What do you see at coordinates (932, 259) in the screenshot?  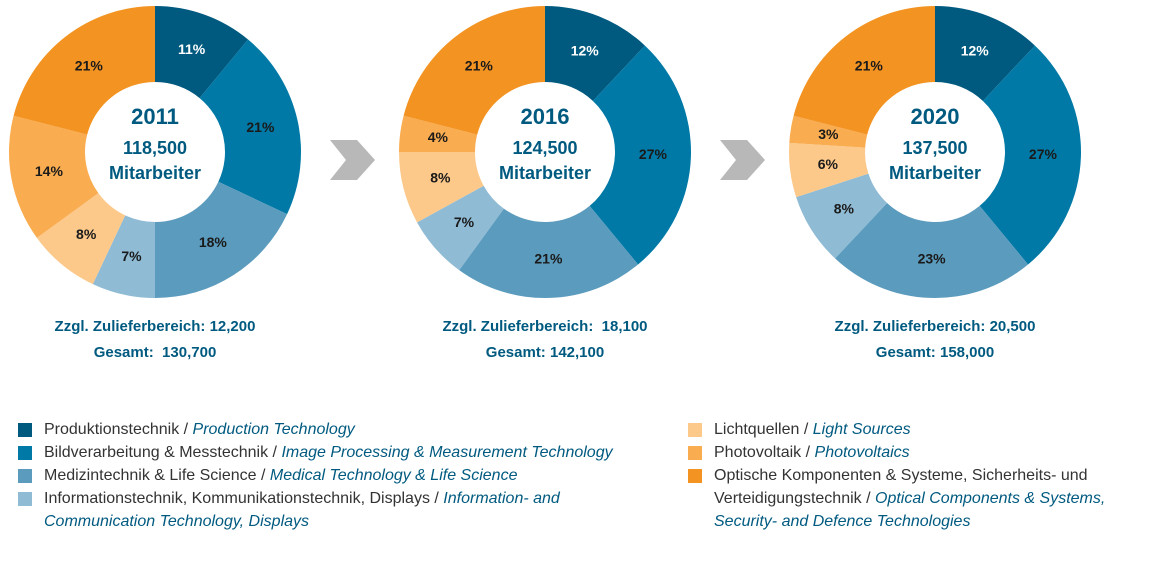 I see `value-label: 23%` at bounding box center [932, 259].